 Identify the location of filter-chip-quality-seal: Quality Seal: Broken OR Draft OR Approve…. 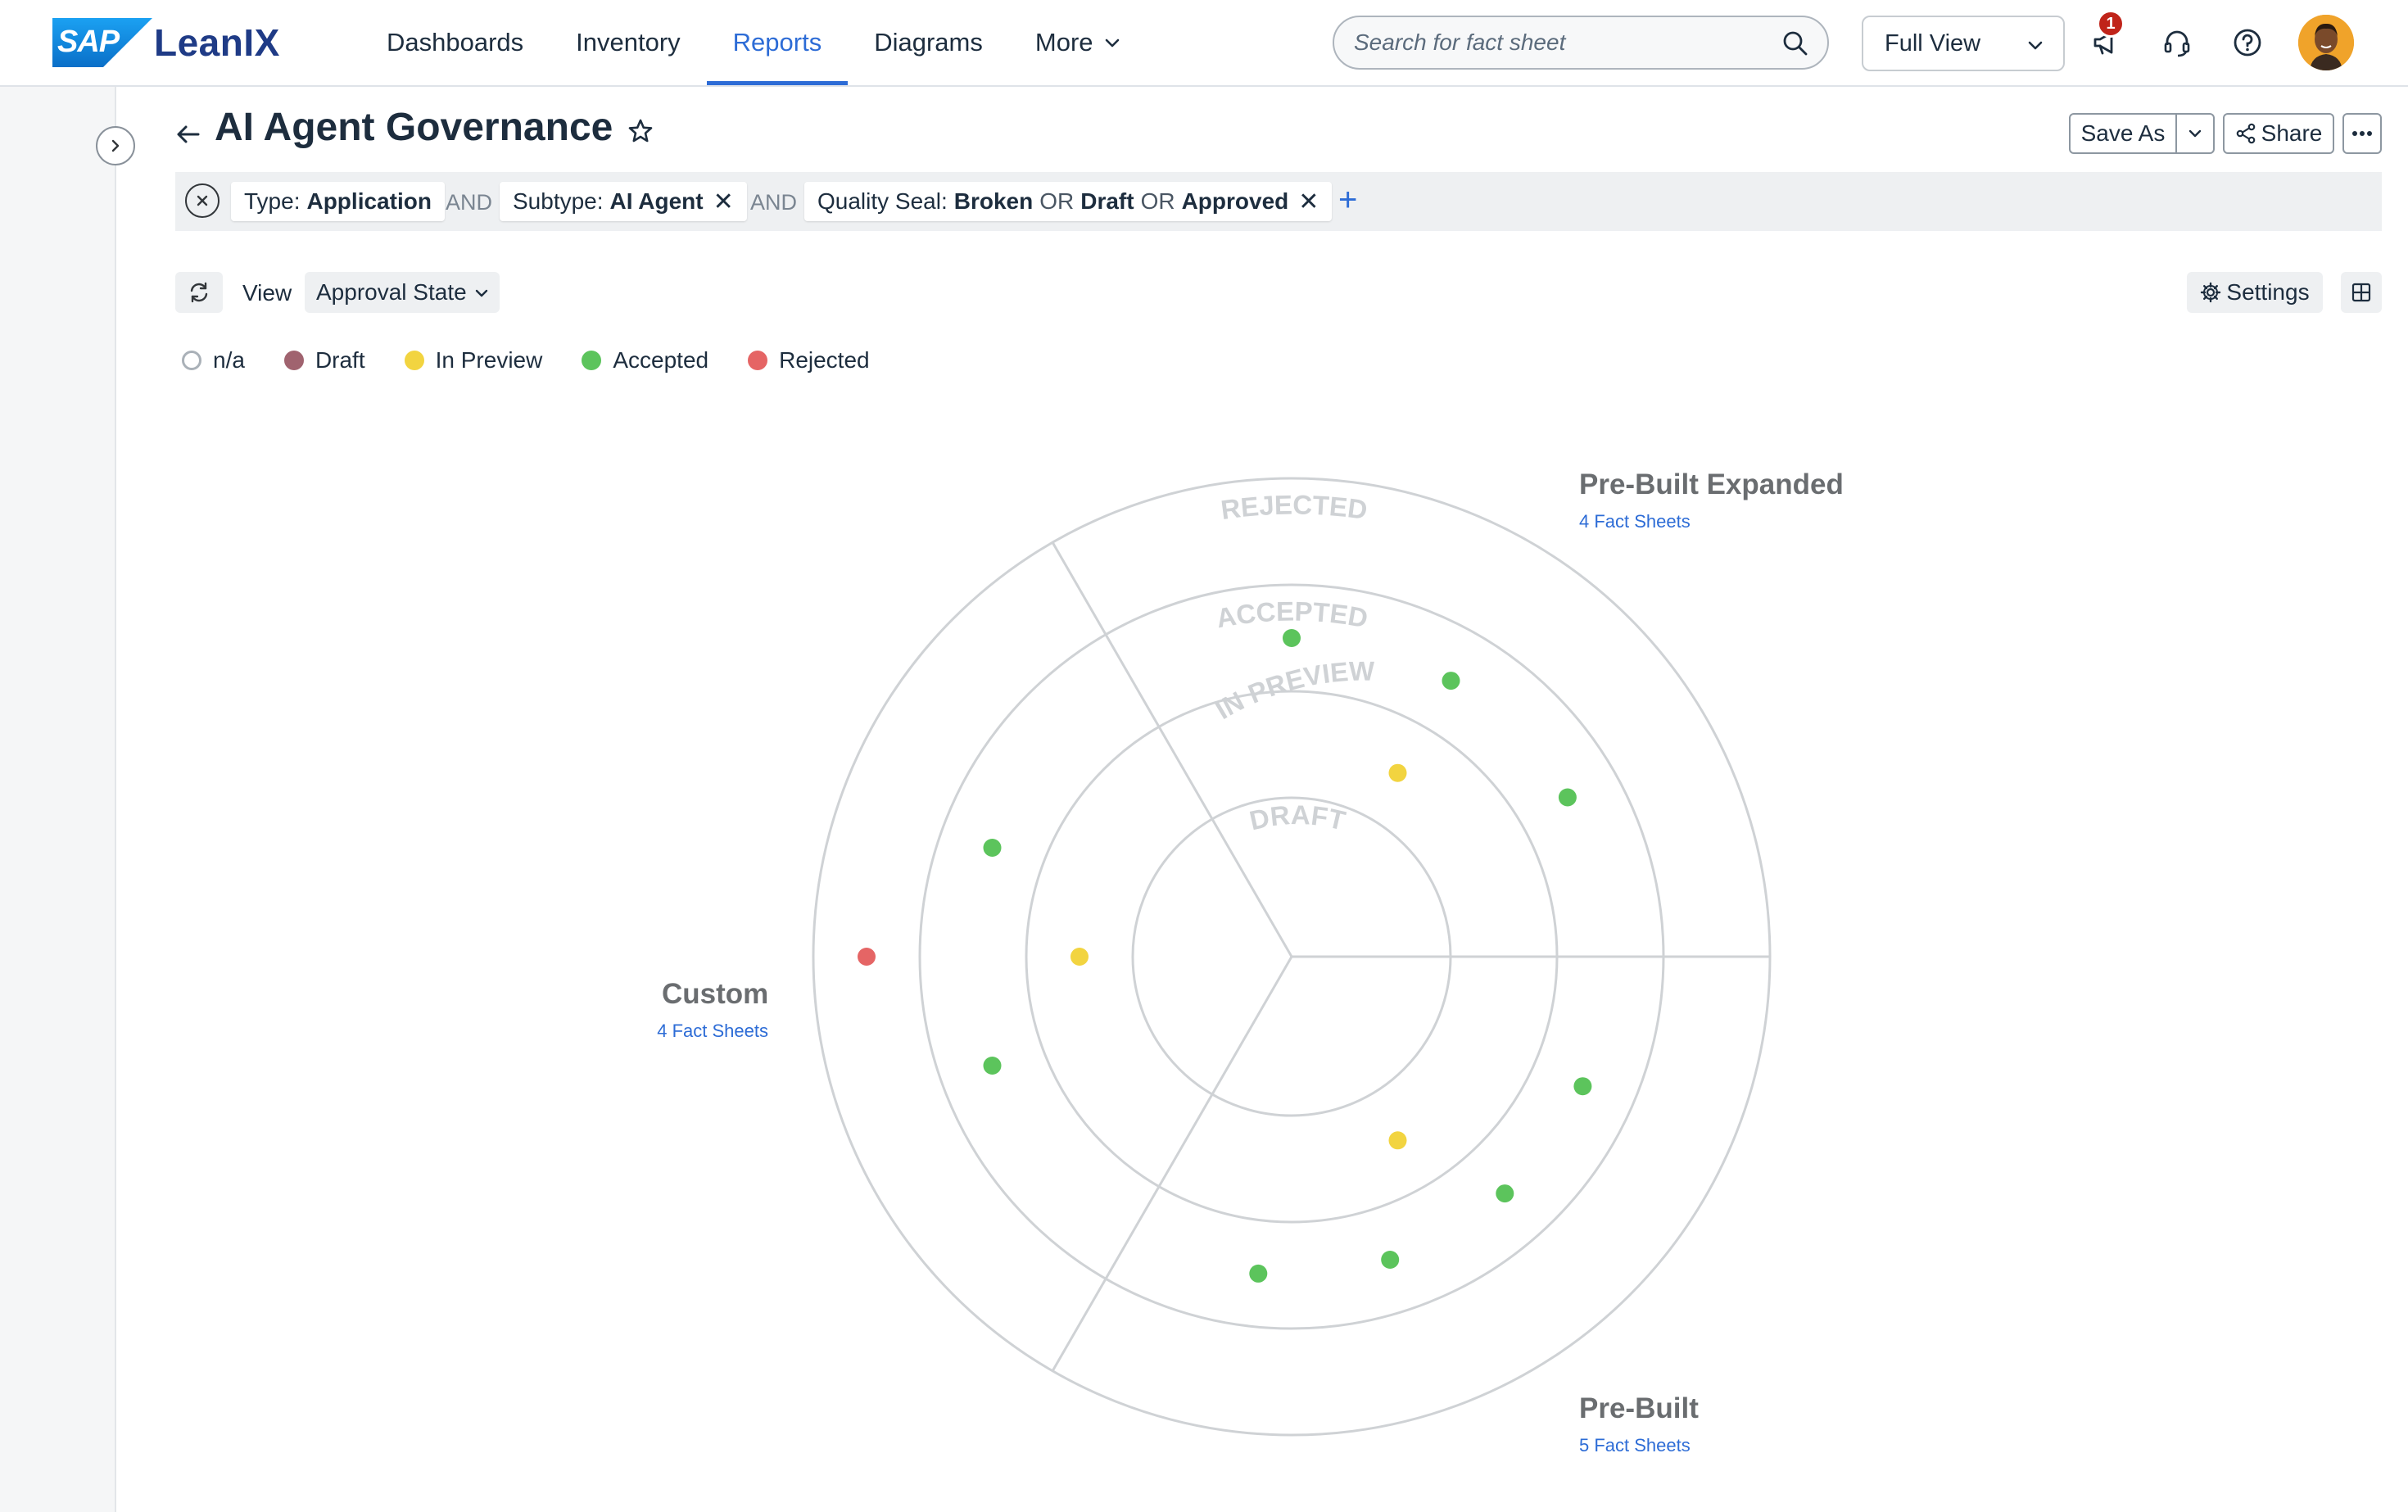
(1068, 202).